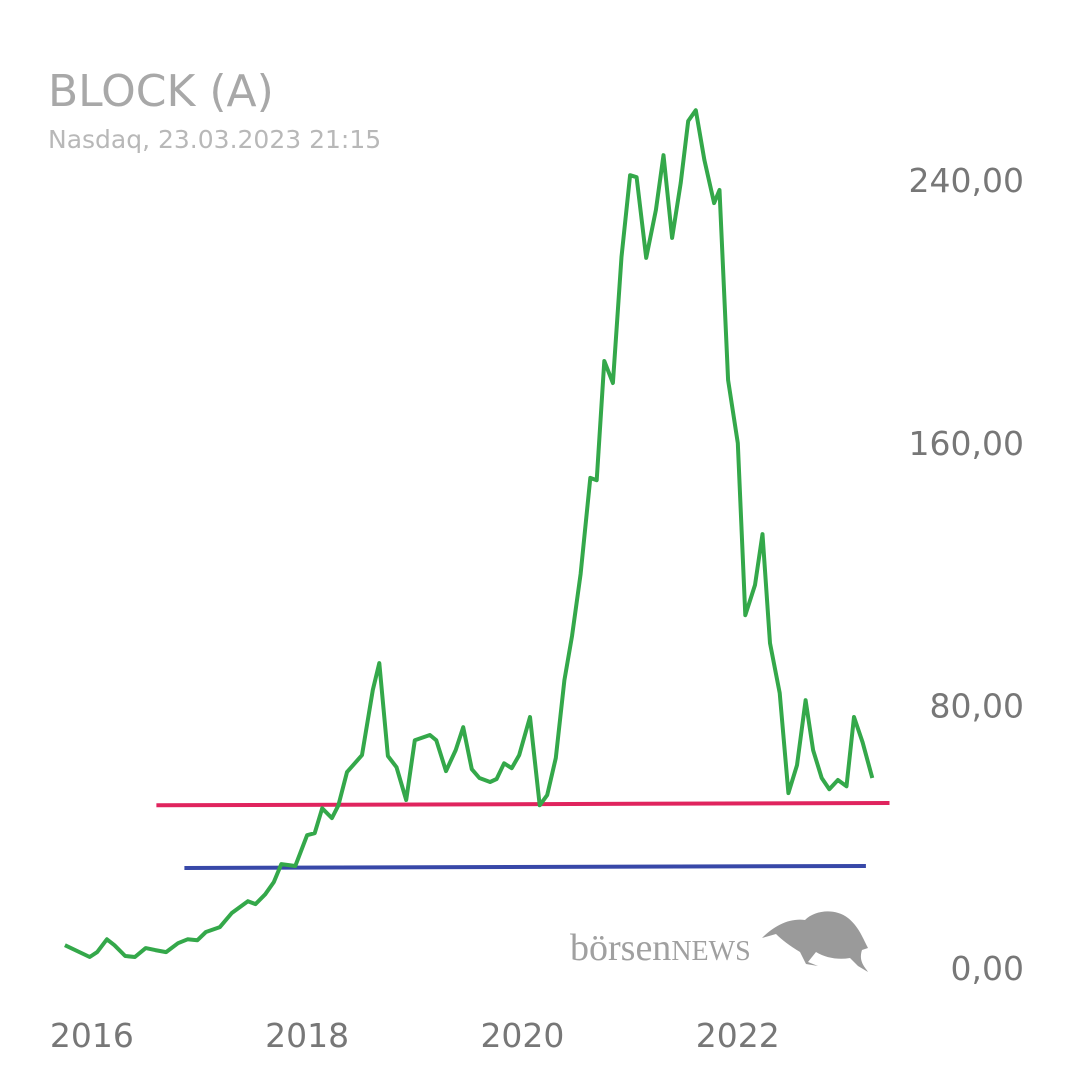 Image resolution: width=1080 pixels, height=1080 pixels. Describe the element at coordinates (966, 180) in the screenshot. I see `y-tick-label: 240,00` at that location.